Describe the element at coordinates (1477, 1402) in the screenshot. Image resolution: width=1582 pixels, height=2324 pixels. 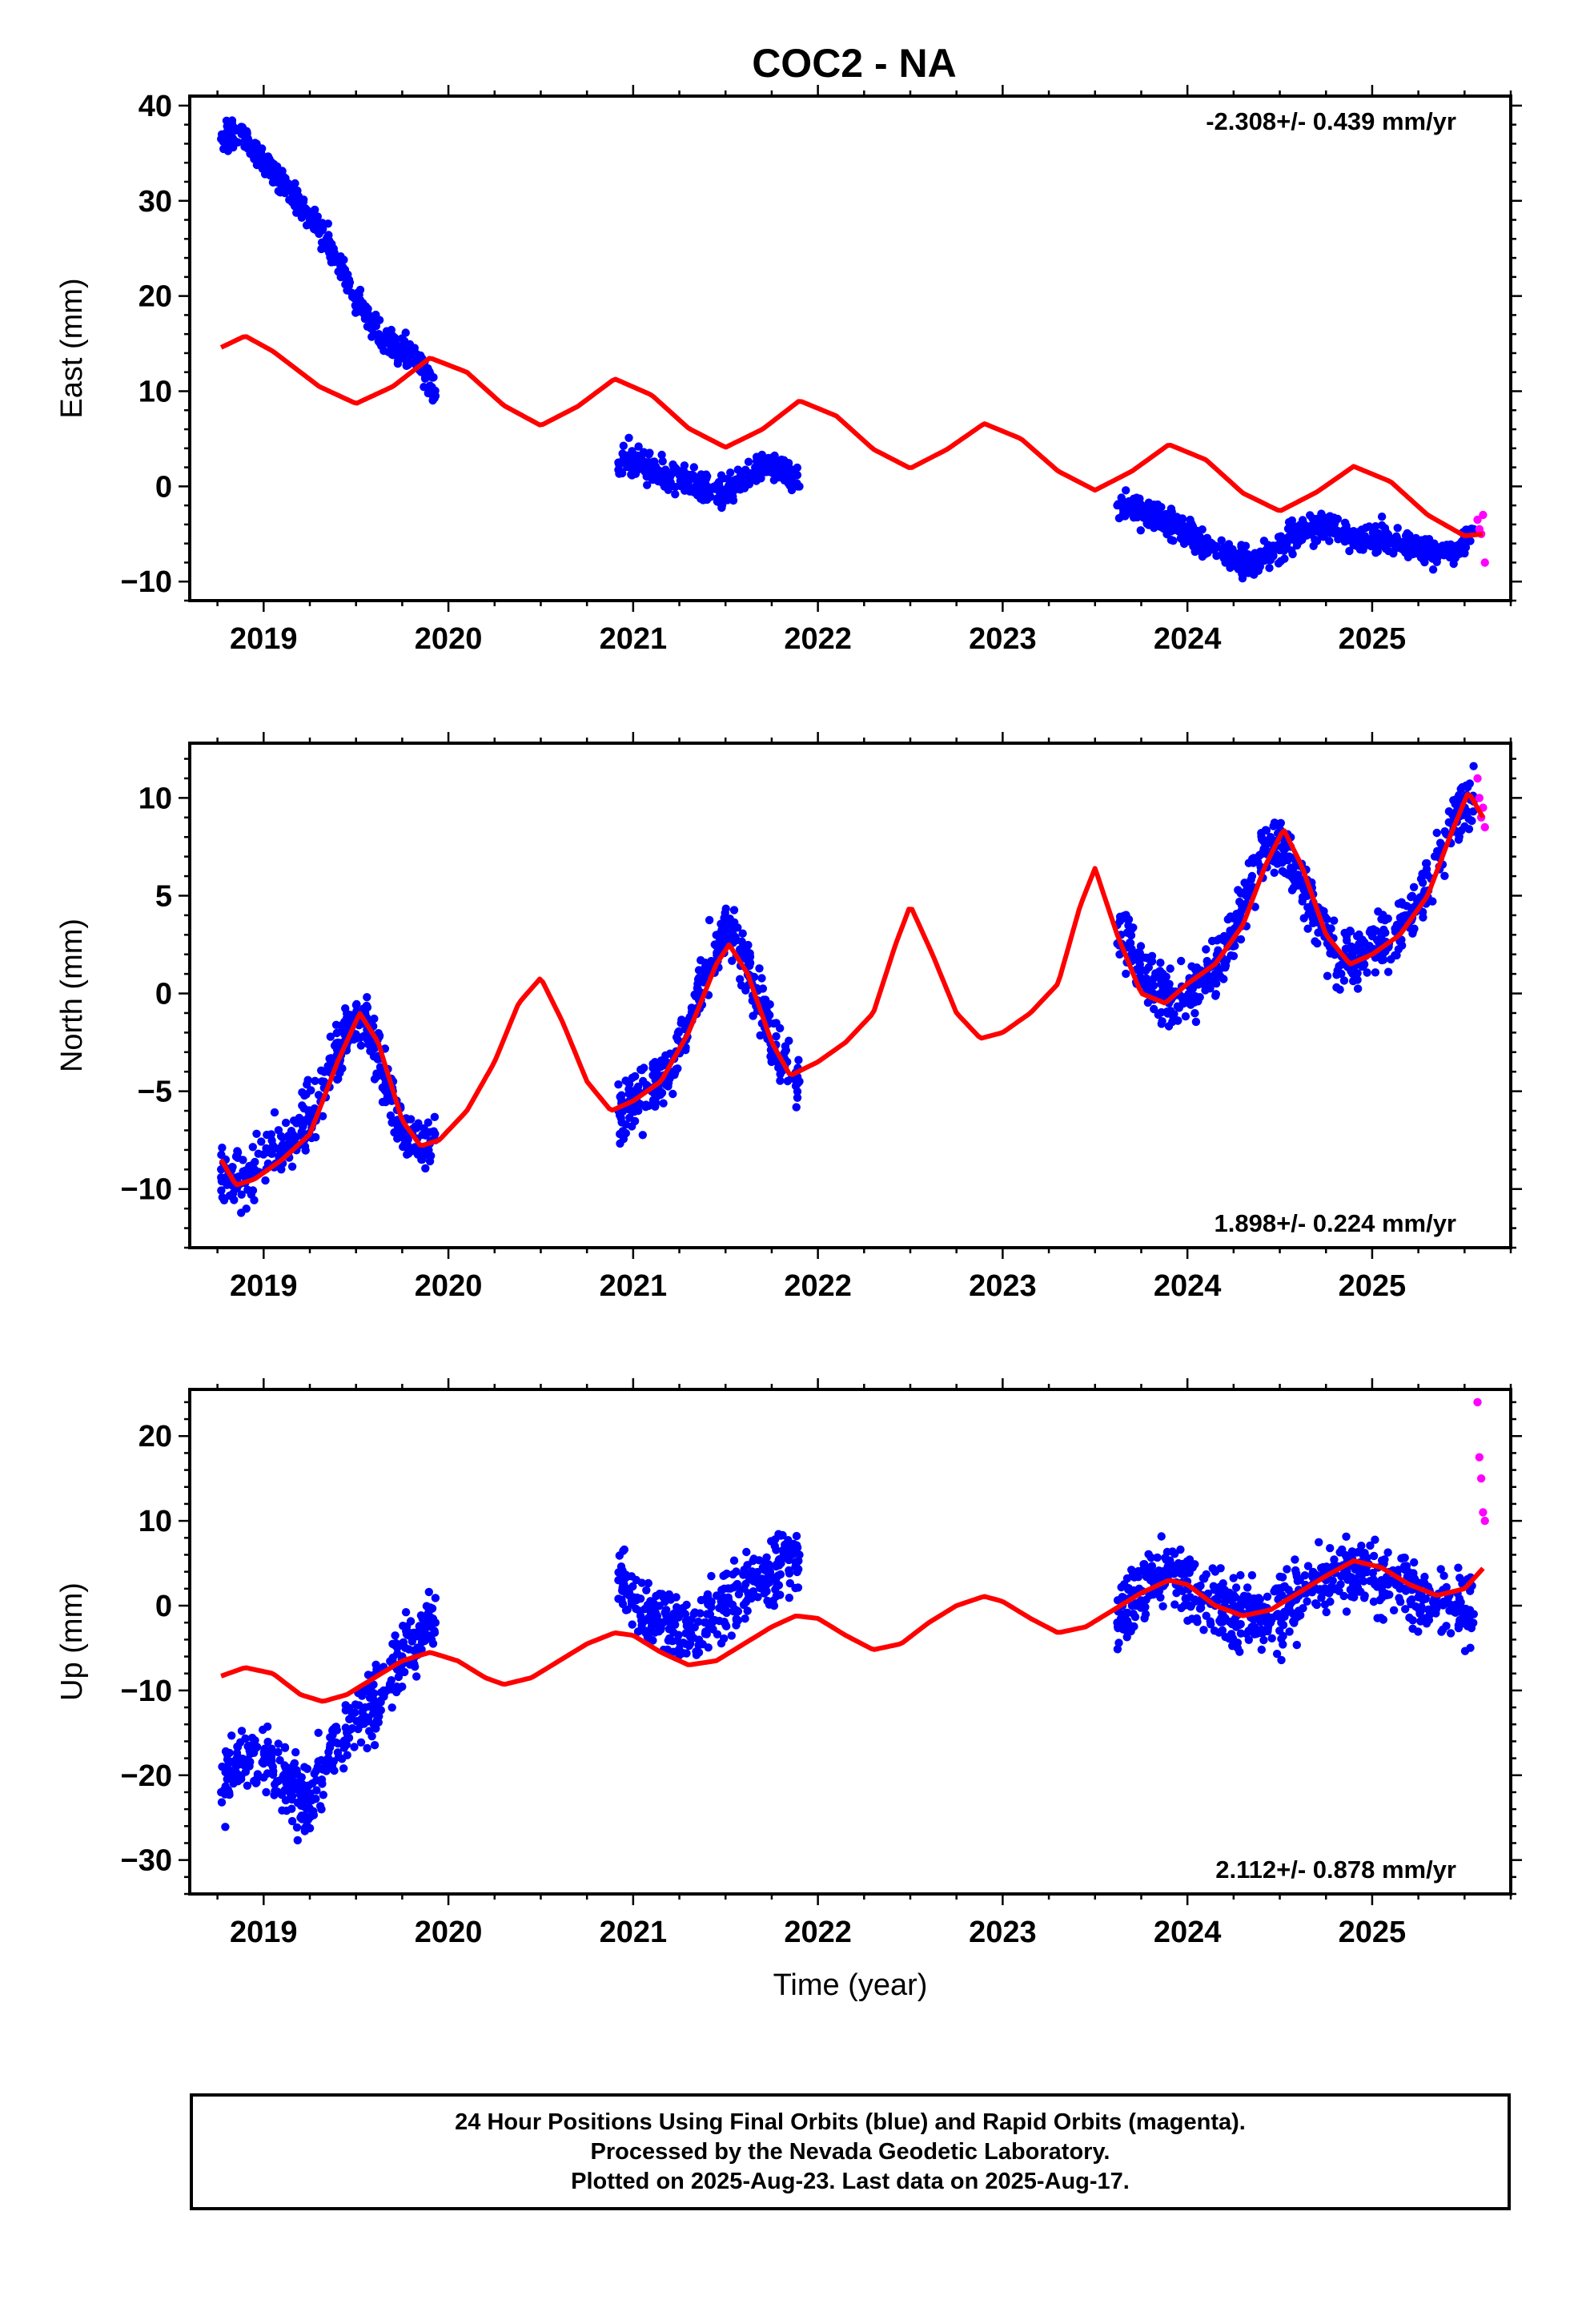
I see `rapid-orbit-point` at that location.